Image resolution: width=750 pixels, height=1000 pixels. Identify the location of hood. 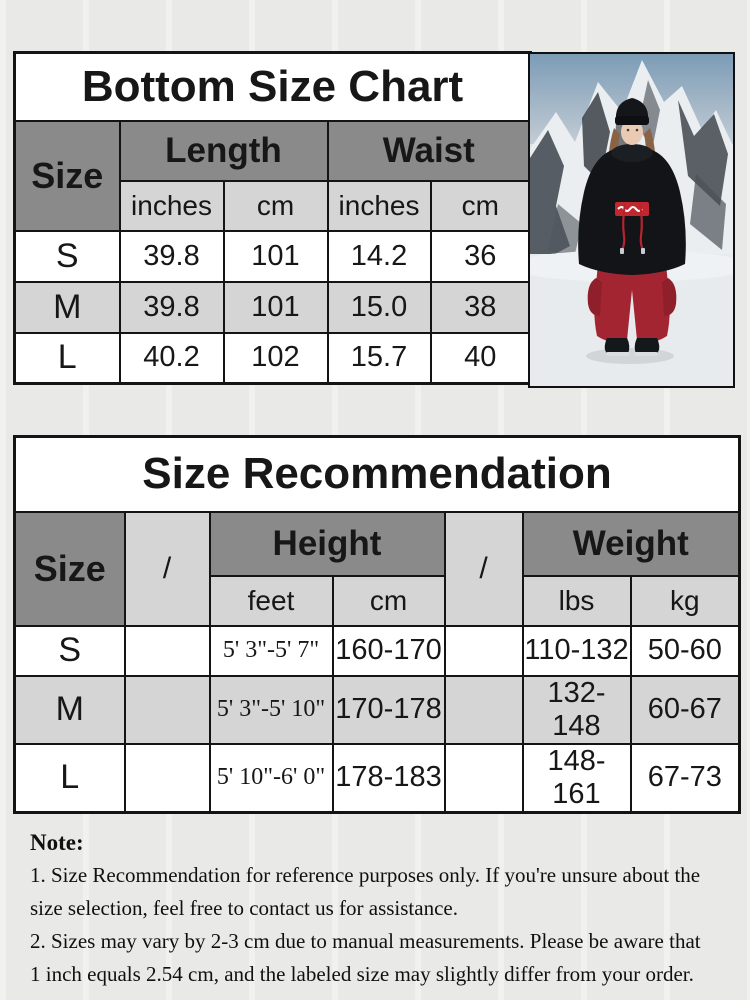
(632, 153).